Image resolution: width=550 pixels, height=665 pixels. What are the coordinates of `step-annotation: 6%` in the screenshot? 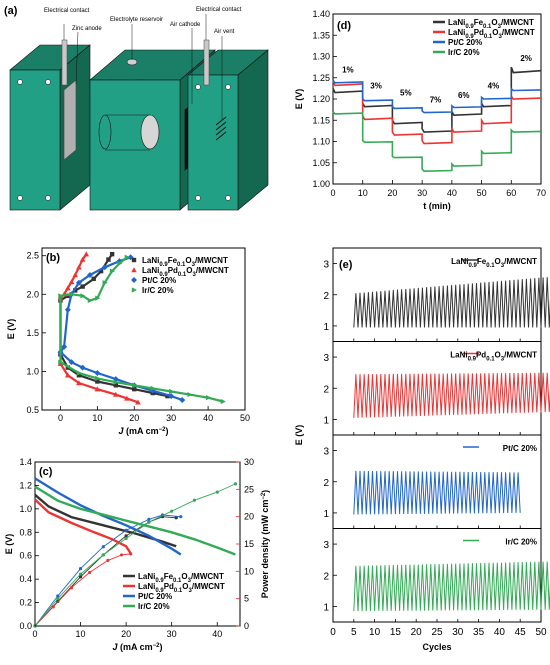 It's located at (464, 95).